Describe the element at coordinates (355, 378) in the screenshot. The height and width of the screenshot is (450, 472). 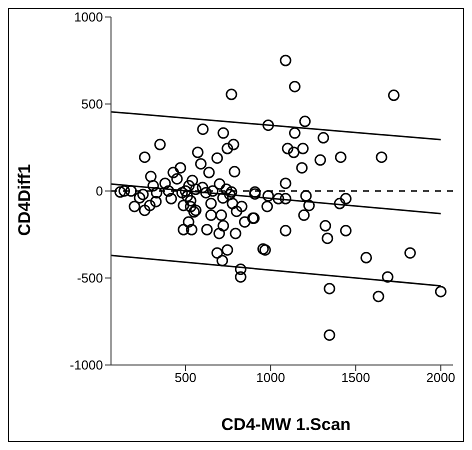
I see `x-tick-label: 1500` at that location.